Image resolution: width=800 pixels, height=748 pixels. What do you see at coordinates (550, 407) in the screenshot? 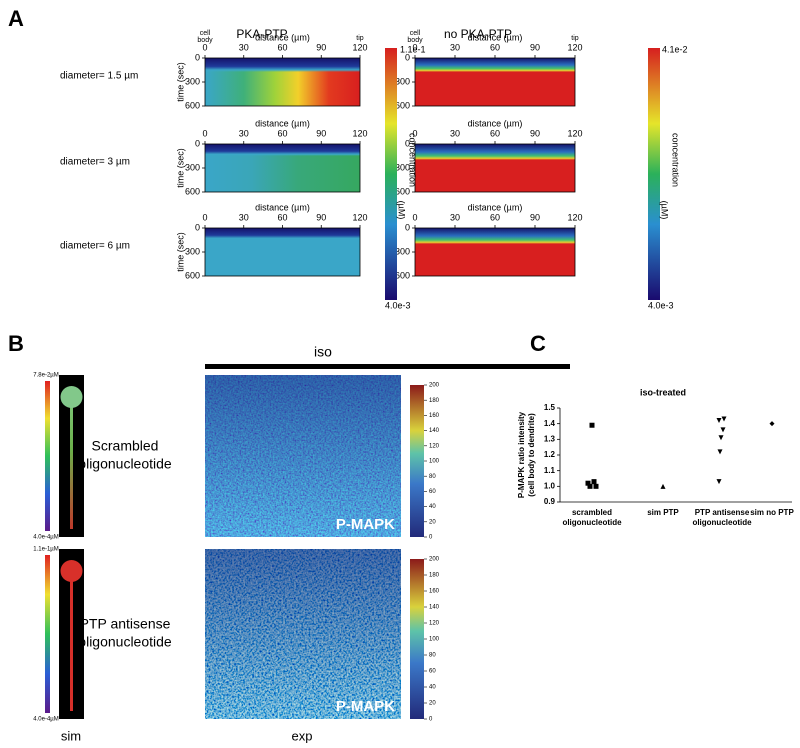
I see `y-tick-label: 1.5` at bounding box center [550, 407].